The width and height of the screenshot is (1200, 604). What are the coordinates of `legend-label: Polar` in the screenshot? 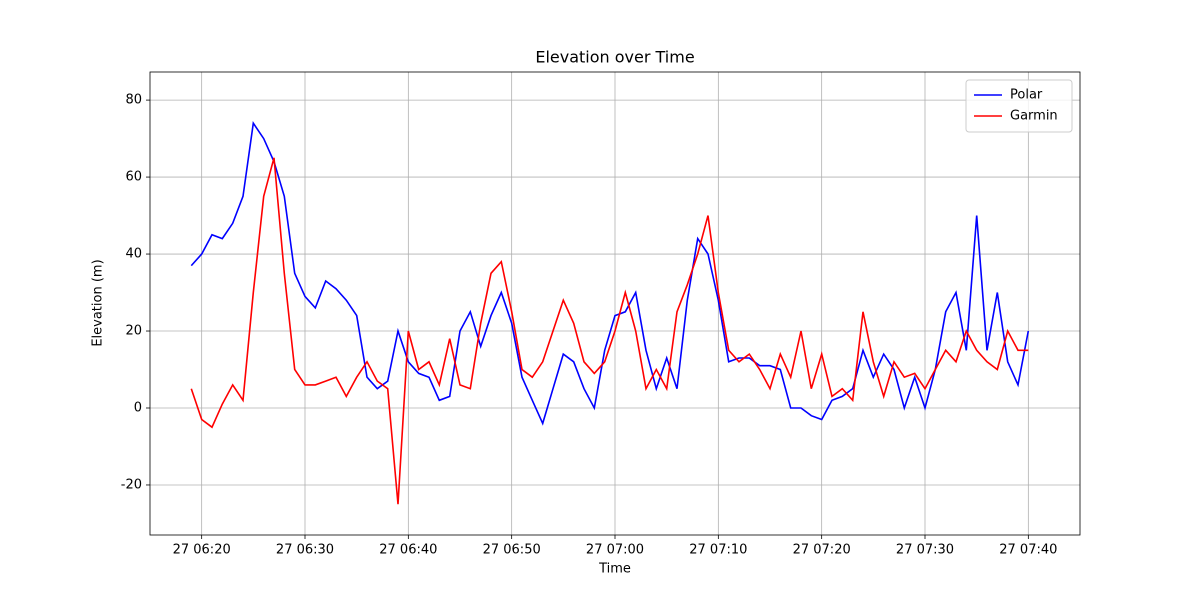 It's located at (1026, 95).